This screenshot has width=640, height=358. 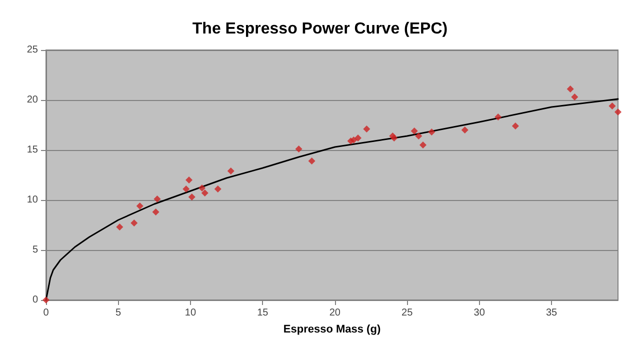 What do you see at coordinates (552, 313) in the screenshot?
I see `x-tick-label: 35` at bounding box center [552, 313].